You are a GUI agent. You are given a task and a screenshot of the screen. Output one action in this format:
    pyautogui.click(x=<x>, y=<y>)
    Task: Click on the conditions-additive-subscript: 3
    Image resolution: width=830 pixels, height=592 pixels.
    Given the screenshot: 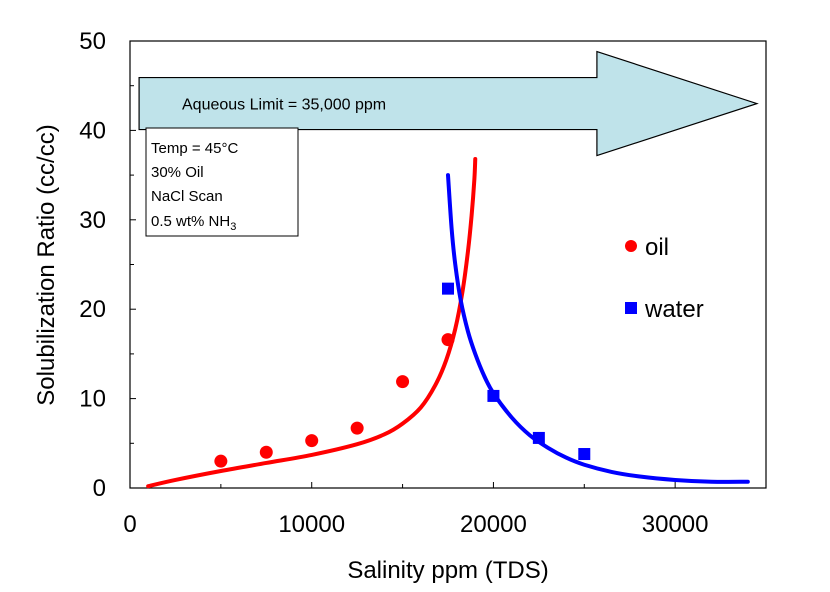 What is the action you would take?
    pyautogui.click(x=233, y=227)
    